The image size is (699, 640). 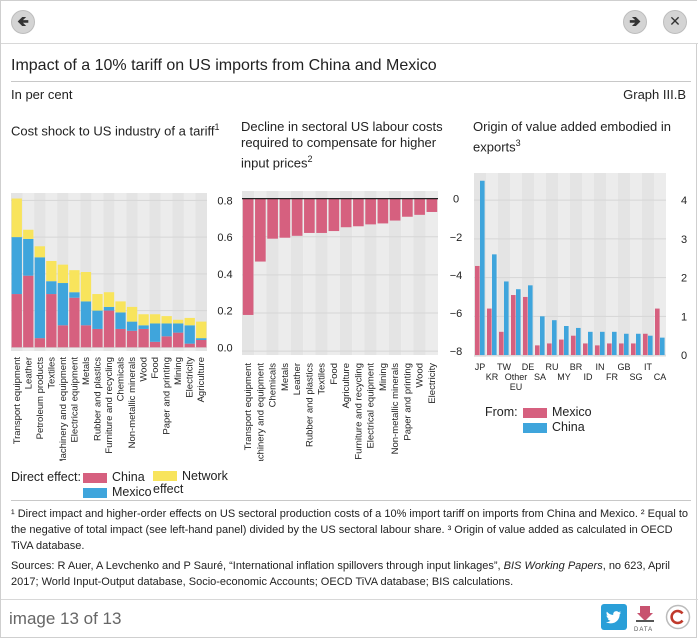 I want to click on data-icon-label: DATA, so click(x=644, y=630).